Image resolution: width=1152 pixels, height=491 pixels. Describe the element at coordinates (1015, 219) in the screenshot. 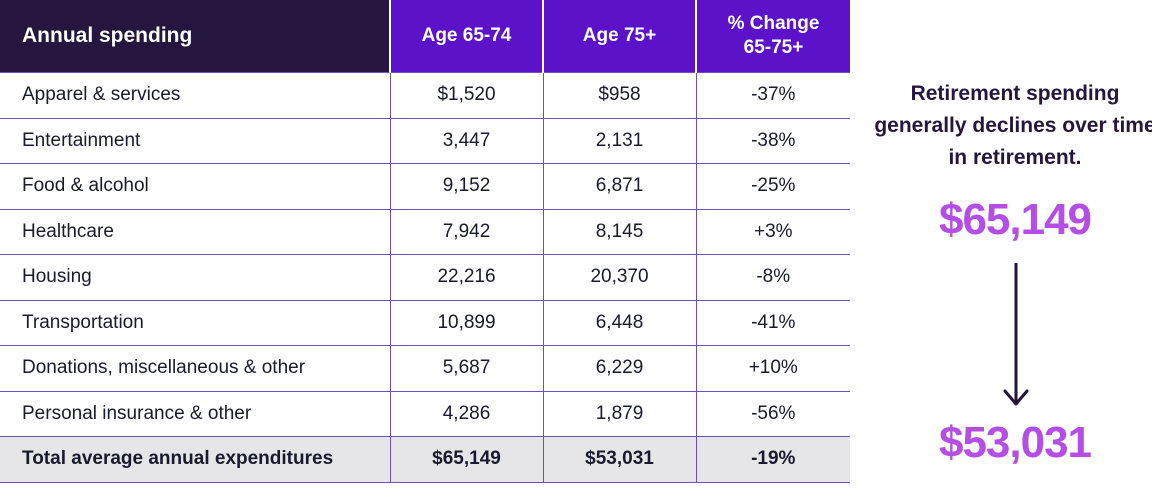

I see `from-amount: $65,149` at that location.